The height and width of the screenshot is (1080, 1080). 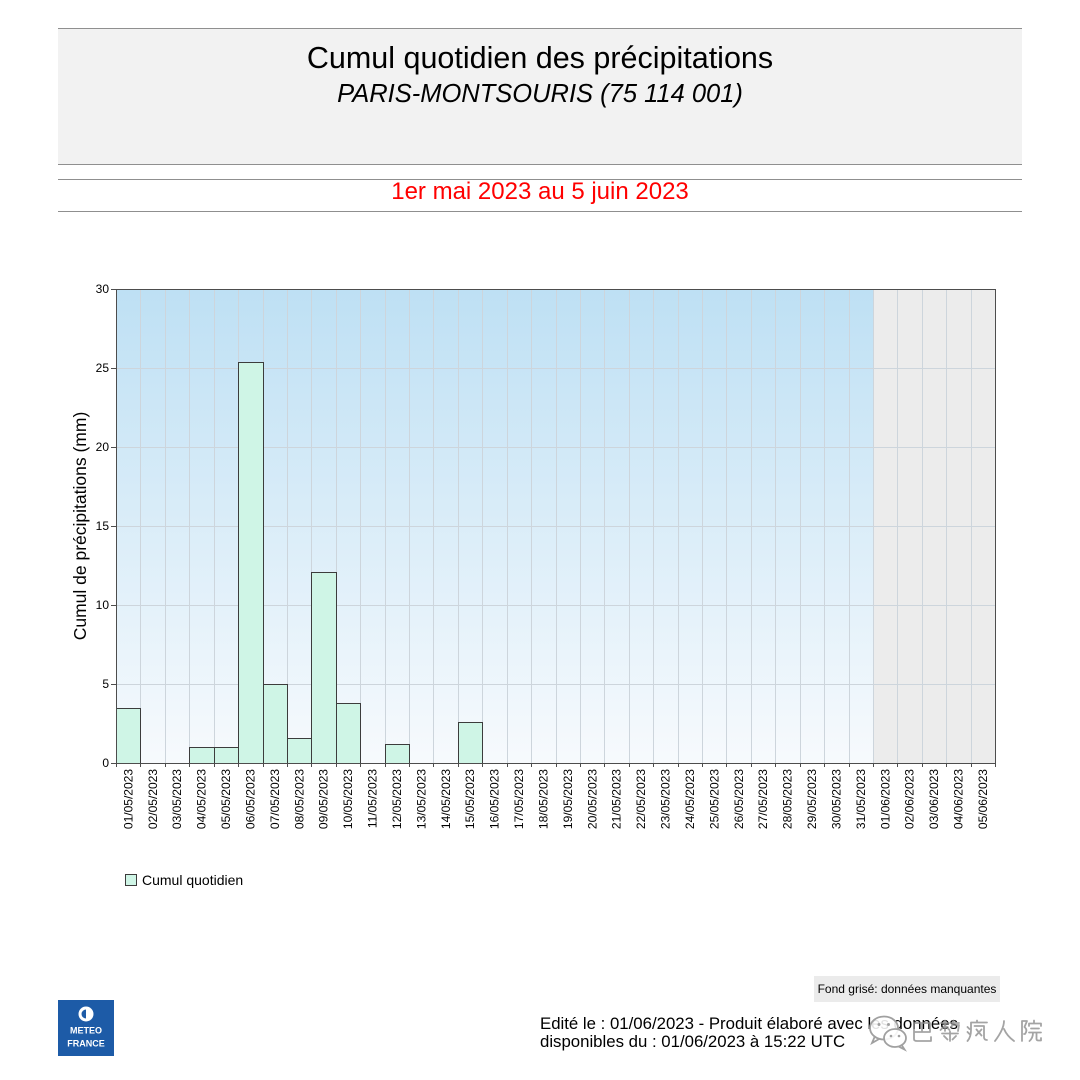 What do you see at coordinates (977, 1030) in the screenshot?
I see `watermark-lettering` at bounding box center [977, 1030].